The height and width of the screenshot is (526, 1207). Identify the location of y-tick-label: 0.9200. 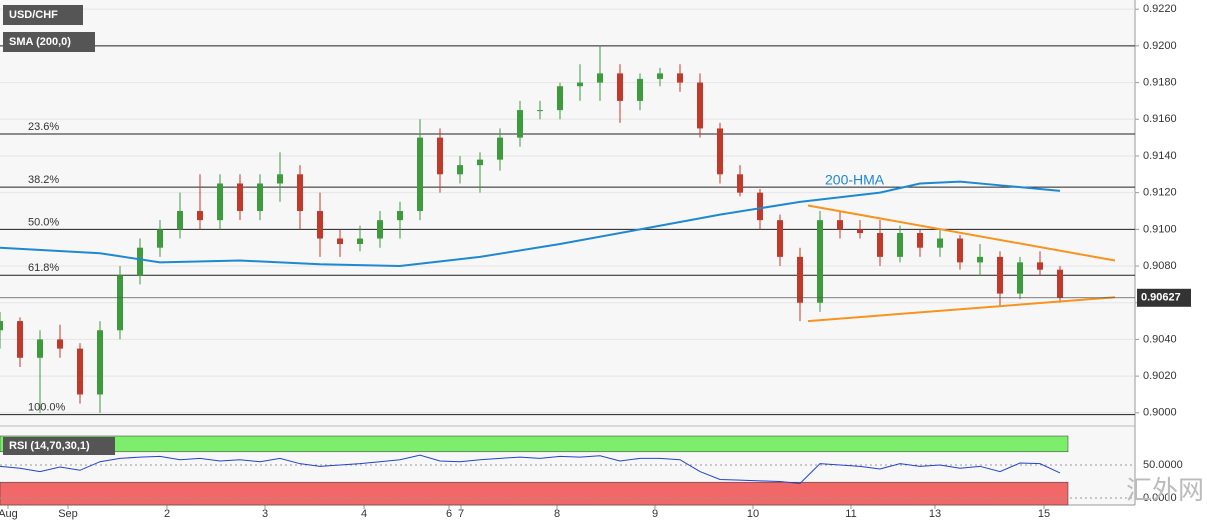
(1160, 46).